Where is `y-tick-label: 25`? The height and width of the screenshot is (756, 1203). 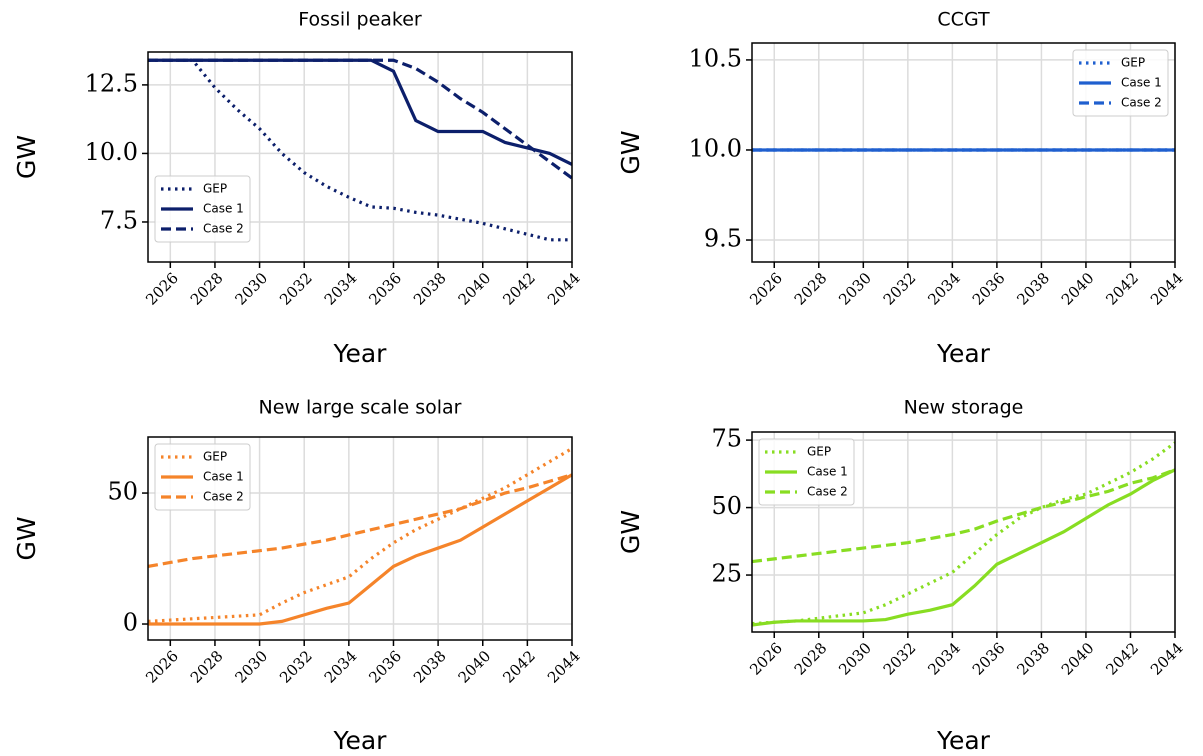
y-tick-label: 25 is located at coordinates (726, 574).